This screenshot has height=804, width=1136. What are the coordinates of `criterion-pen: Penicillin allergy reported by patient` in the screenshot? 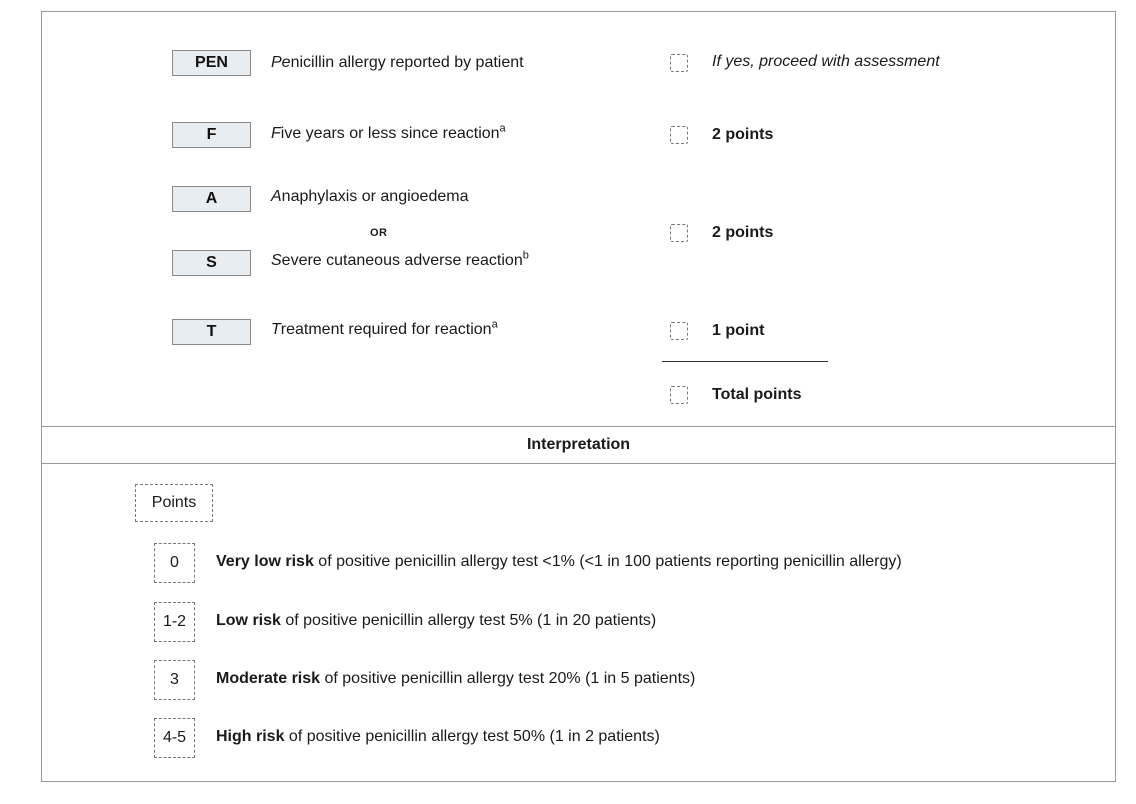 It's located at (397, 63).